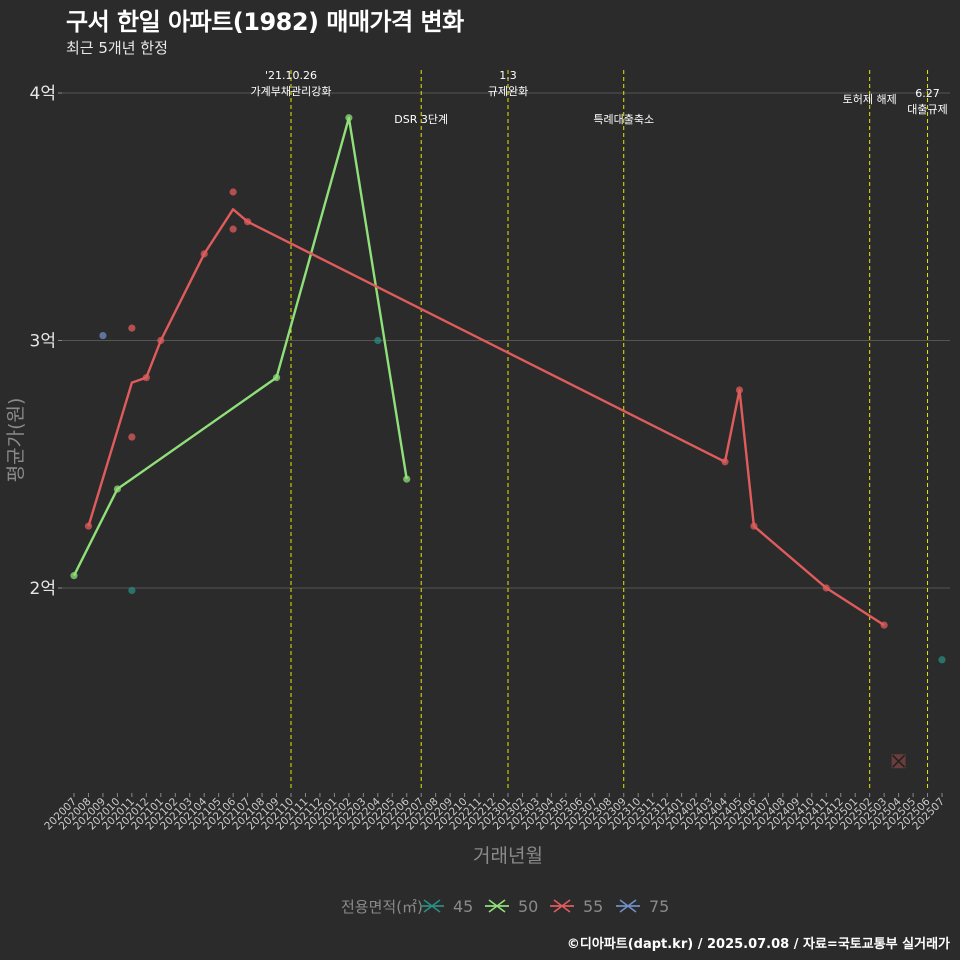 This screenshot has height=960, width=960. What do you see at coordinates (927, 101) in the screenshot?
I see `event-label: 6.27 대출규제` at bounding box center [927, 101].